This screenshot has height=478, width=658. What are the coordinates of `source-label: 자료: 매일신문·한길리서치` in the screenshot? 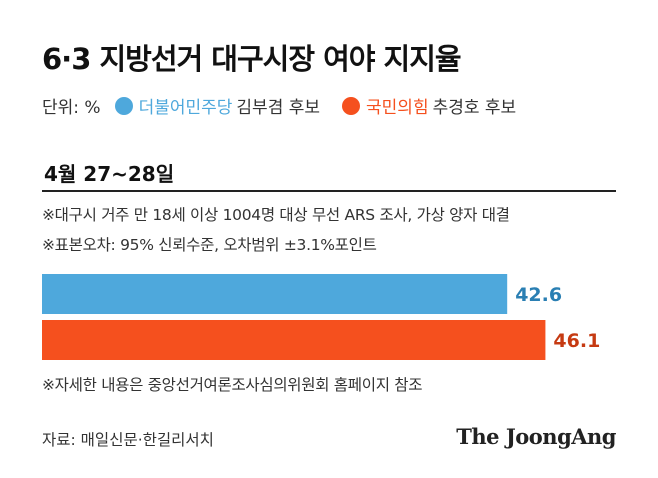 It's located at (128, 440).